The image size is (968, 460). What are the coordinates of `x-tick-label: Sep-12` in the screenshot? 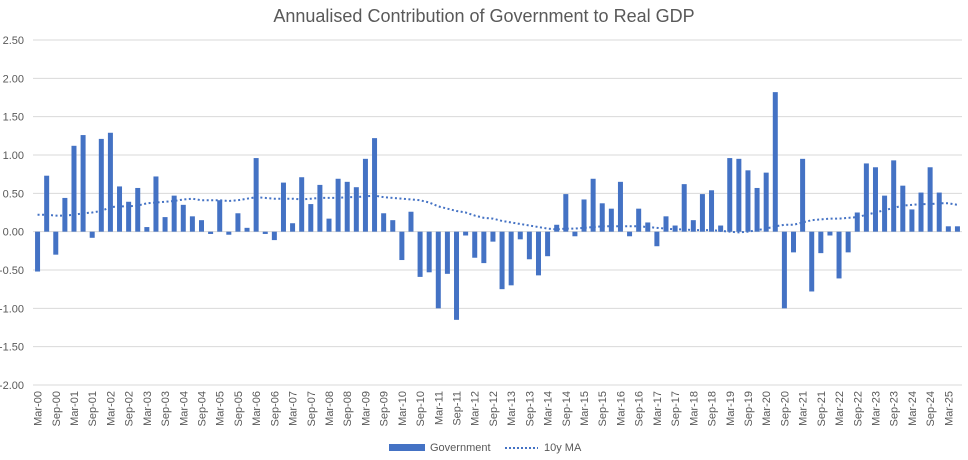 It's located at (494, 408).